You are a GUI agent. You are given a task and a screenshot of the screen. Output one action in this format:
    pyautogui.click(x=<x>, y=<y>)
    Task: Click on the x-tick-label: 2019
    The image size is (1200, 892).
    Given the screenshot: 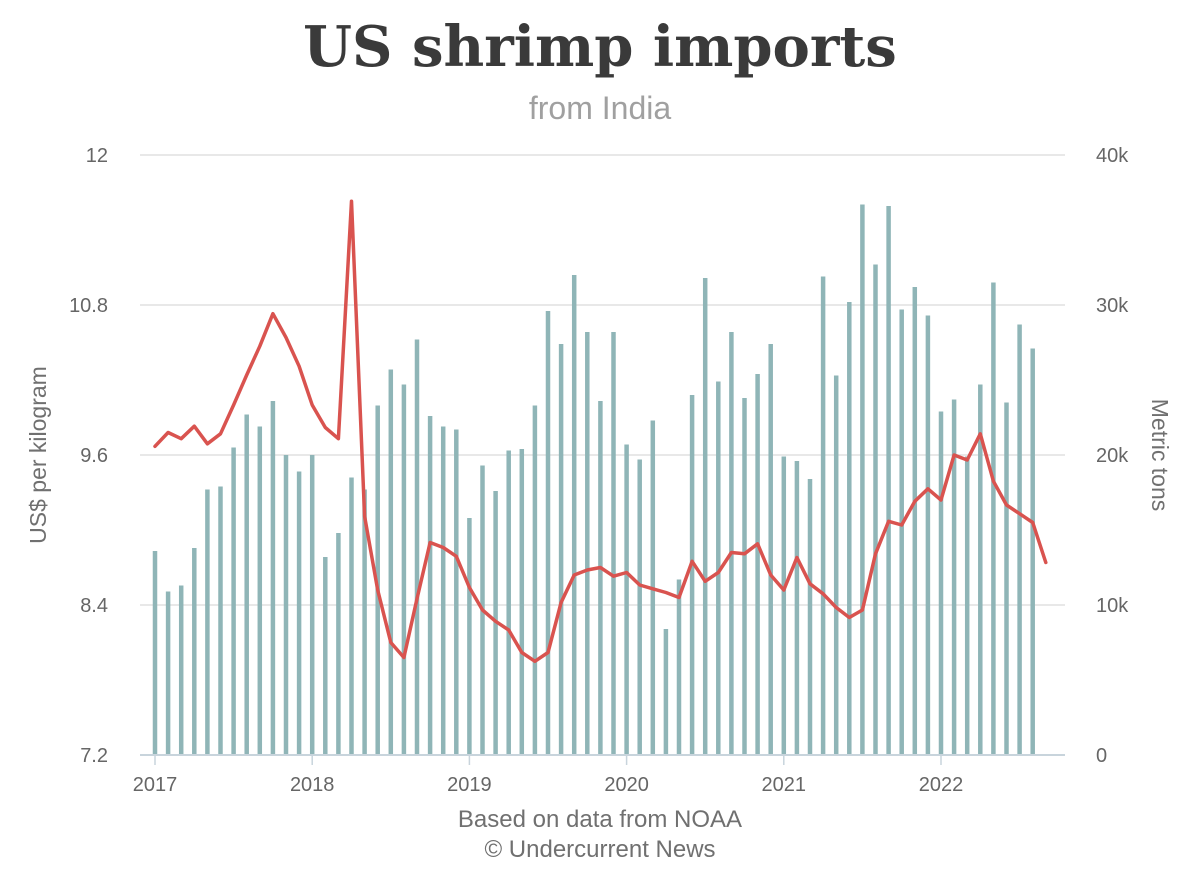 What is the action you would take?
    pyautogui.click(x=469, y=785)
    